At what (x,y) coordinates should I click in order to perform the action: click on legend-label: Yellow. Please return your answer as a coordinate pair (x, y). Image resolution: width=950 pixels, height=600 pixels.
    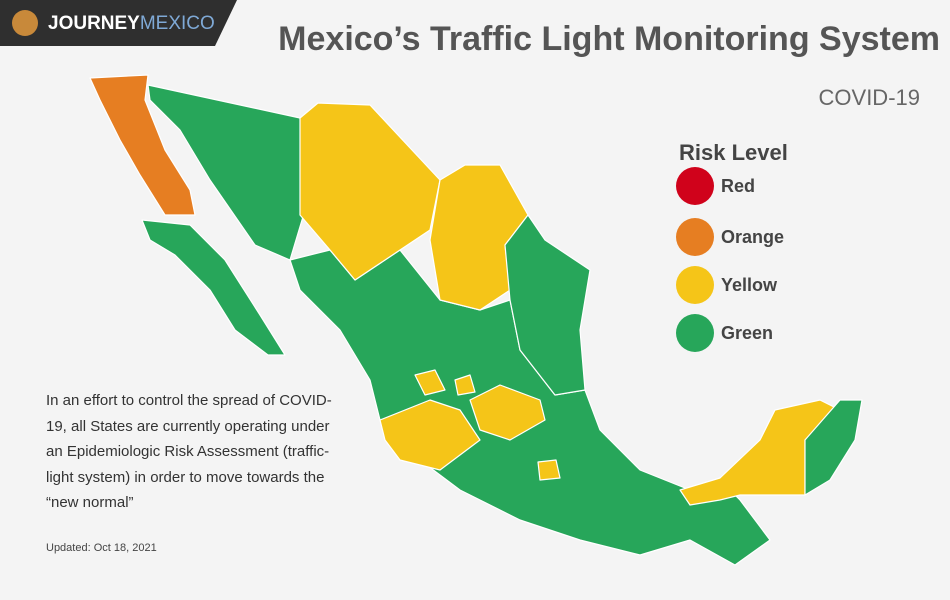
    Looking at the image, I should click on (749, 285).